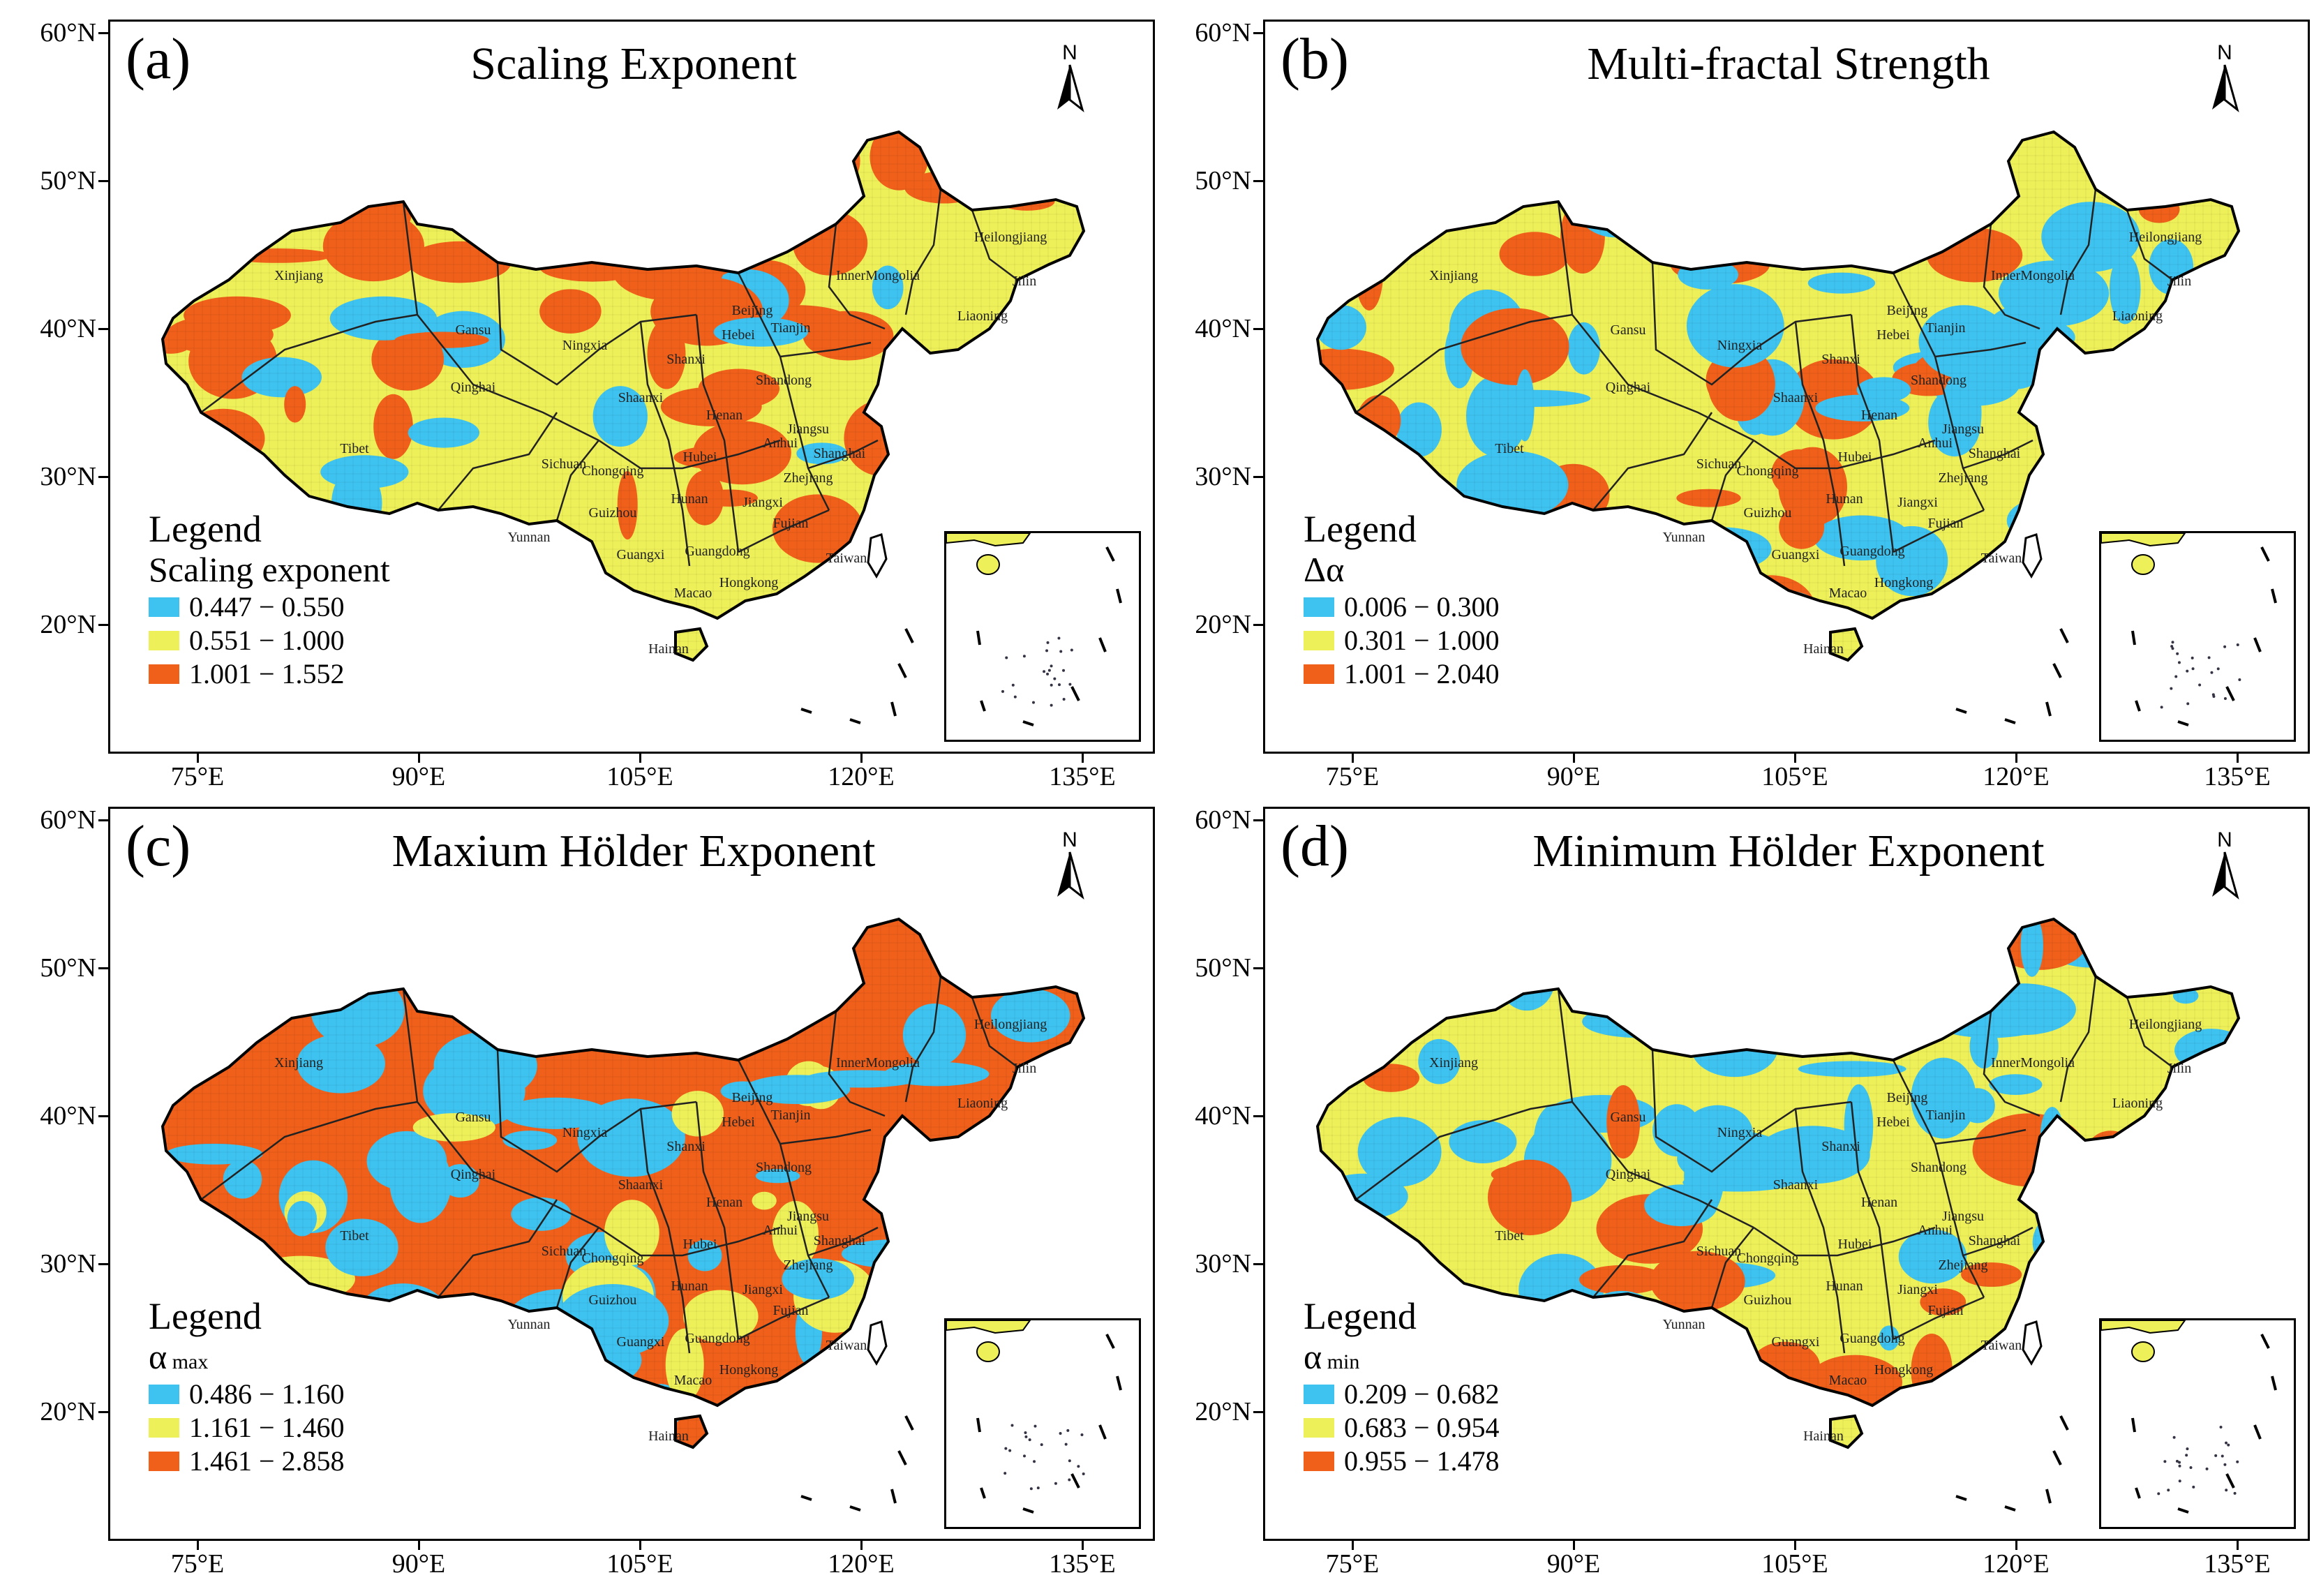 This screenshot has height=1596, width=2321. I want to click on province-label: Gansu, so click(473, 1117).